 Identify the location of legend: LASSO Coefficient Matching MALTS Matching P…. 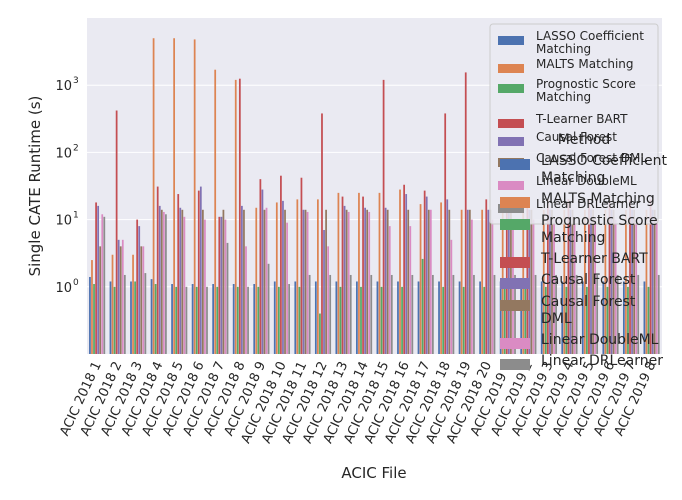
(574, 124).